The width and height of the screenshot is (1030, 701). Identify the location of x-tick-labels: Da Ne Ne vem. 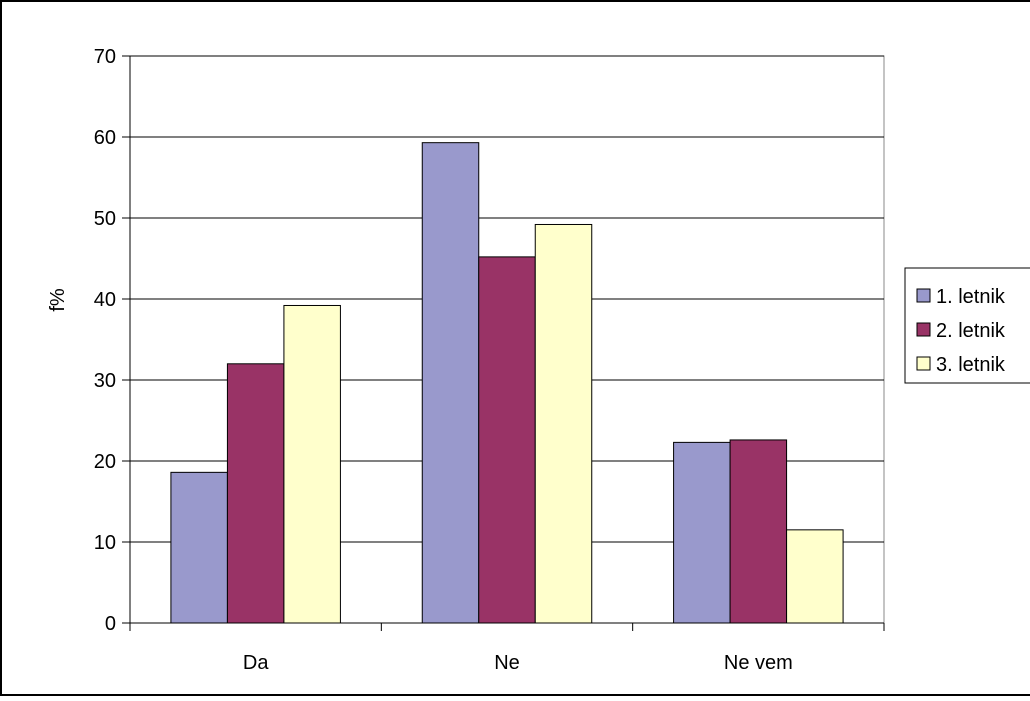
(518, 663).